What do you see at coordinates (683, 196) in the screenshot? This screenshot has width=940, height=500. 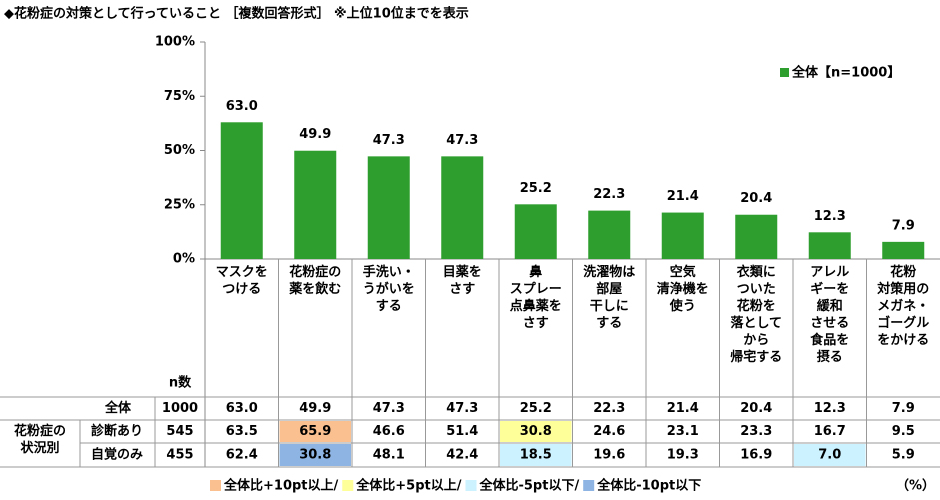 I see `value-label: 21.4` at bounding box center [683, 196].